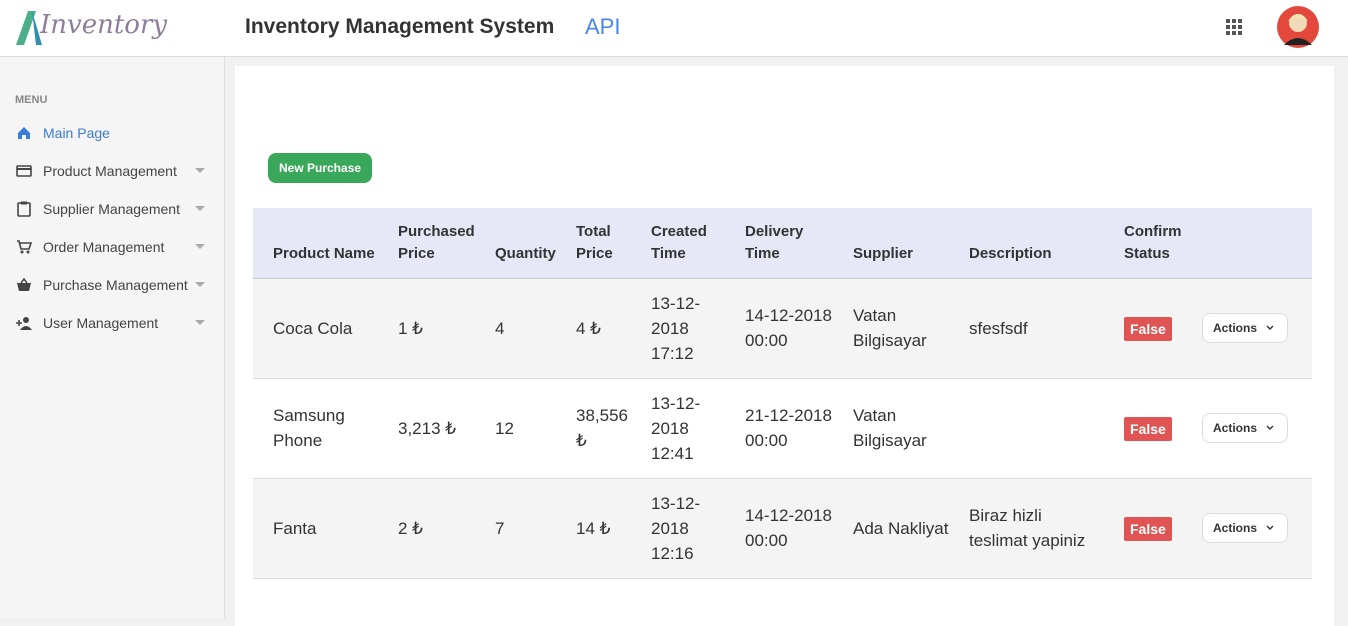  I want to click on table-cell: 38,556 ₺, so click(603, 428).